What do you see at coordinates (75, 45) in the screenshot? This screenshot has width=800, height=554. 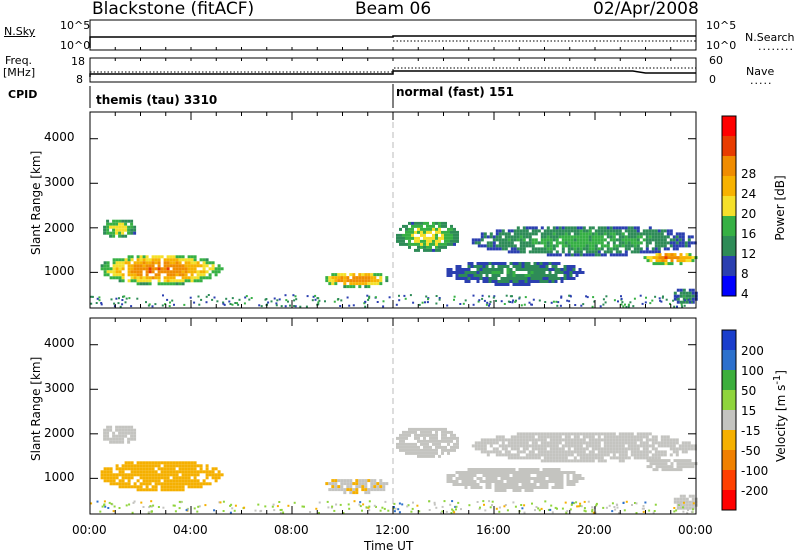 I see `nsky-tick-bottom: 10^0` at bounding box center [75, 45].